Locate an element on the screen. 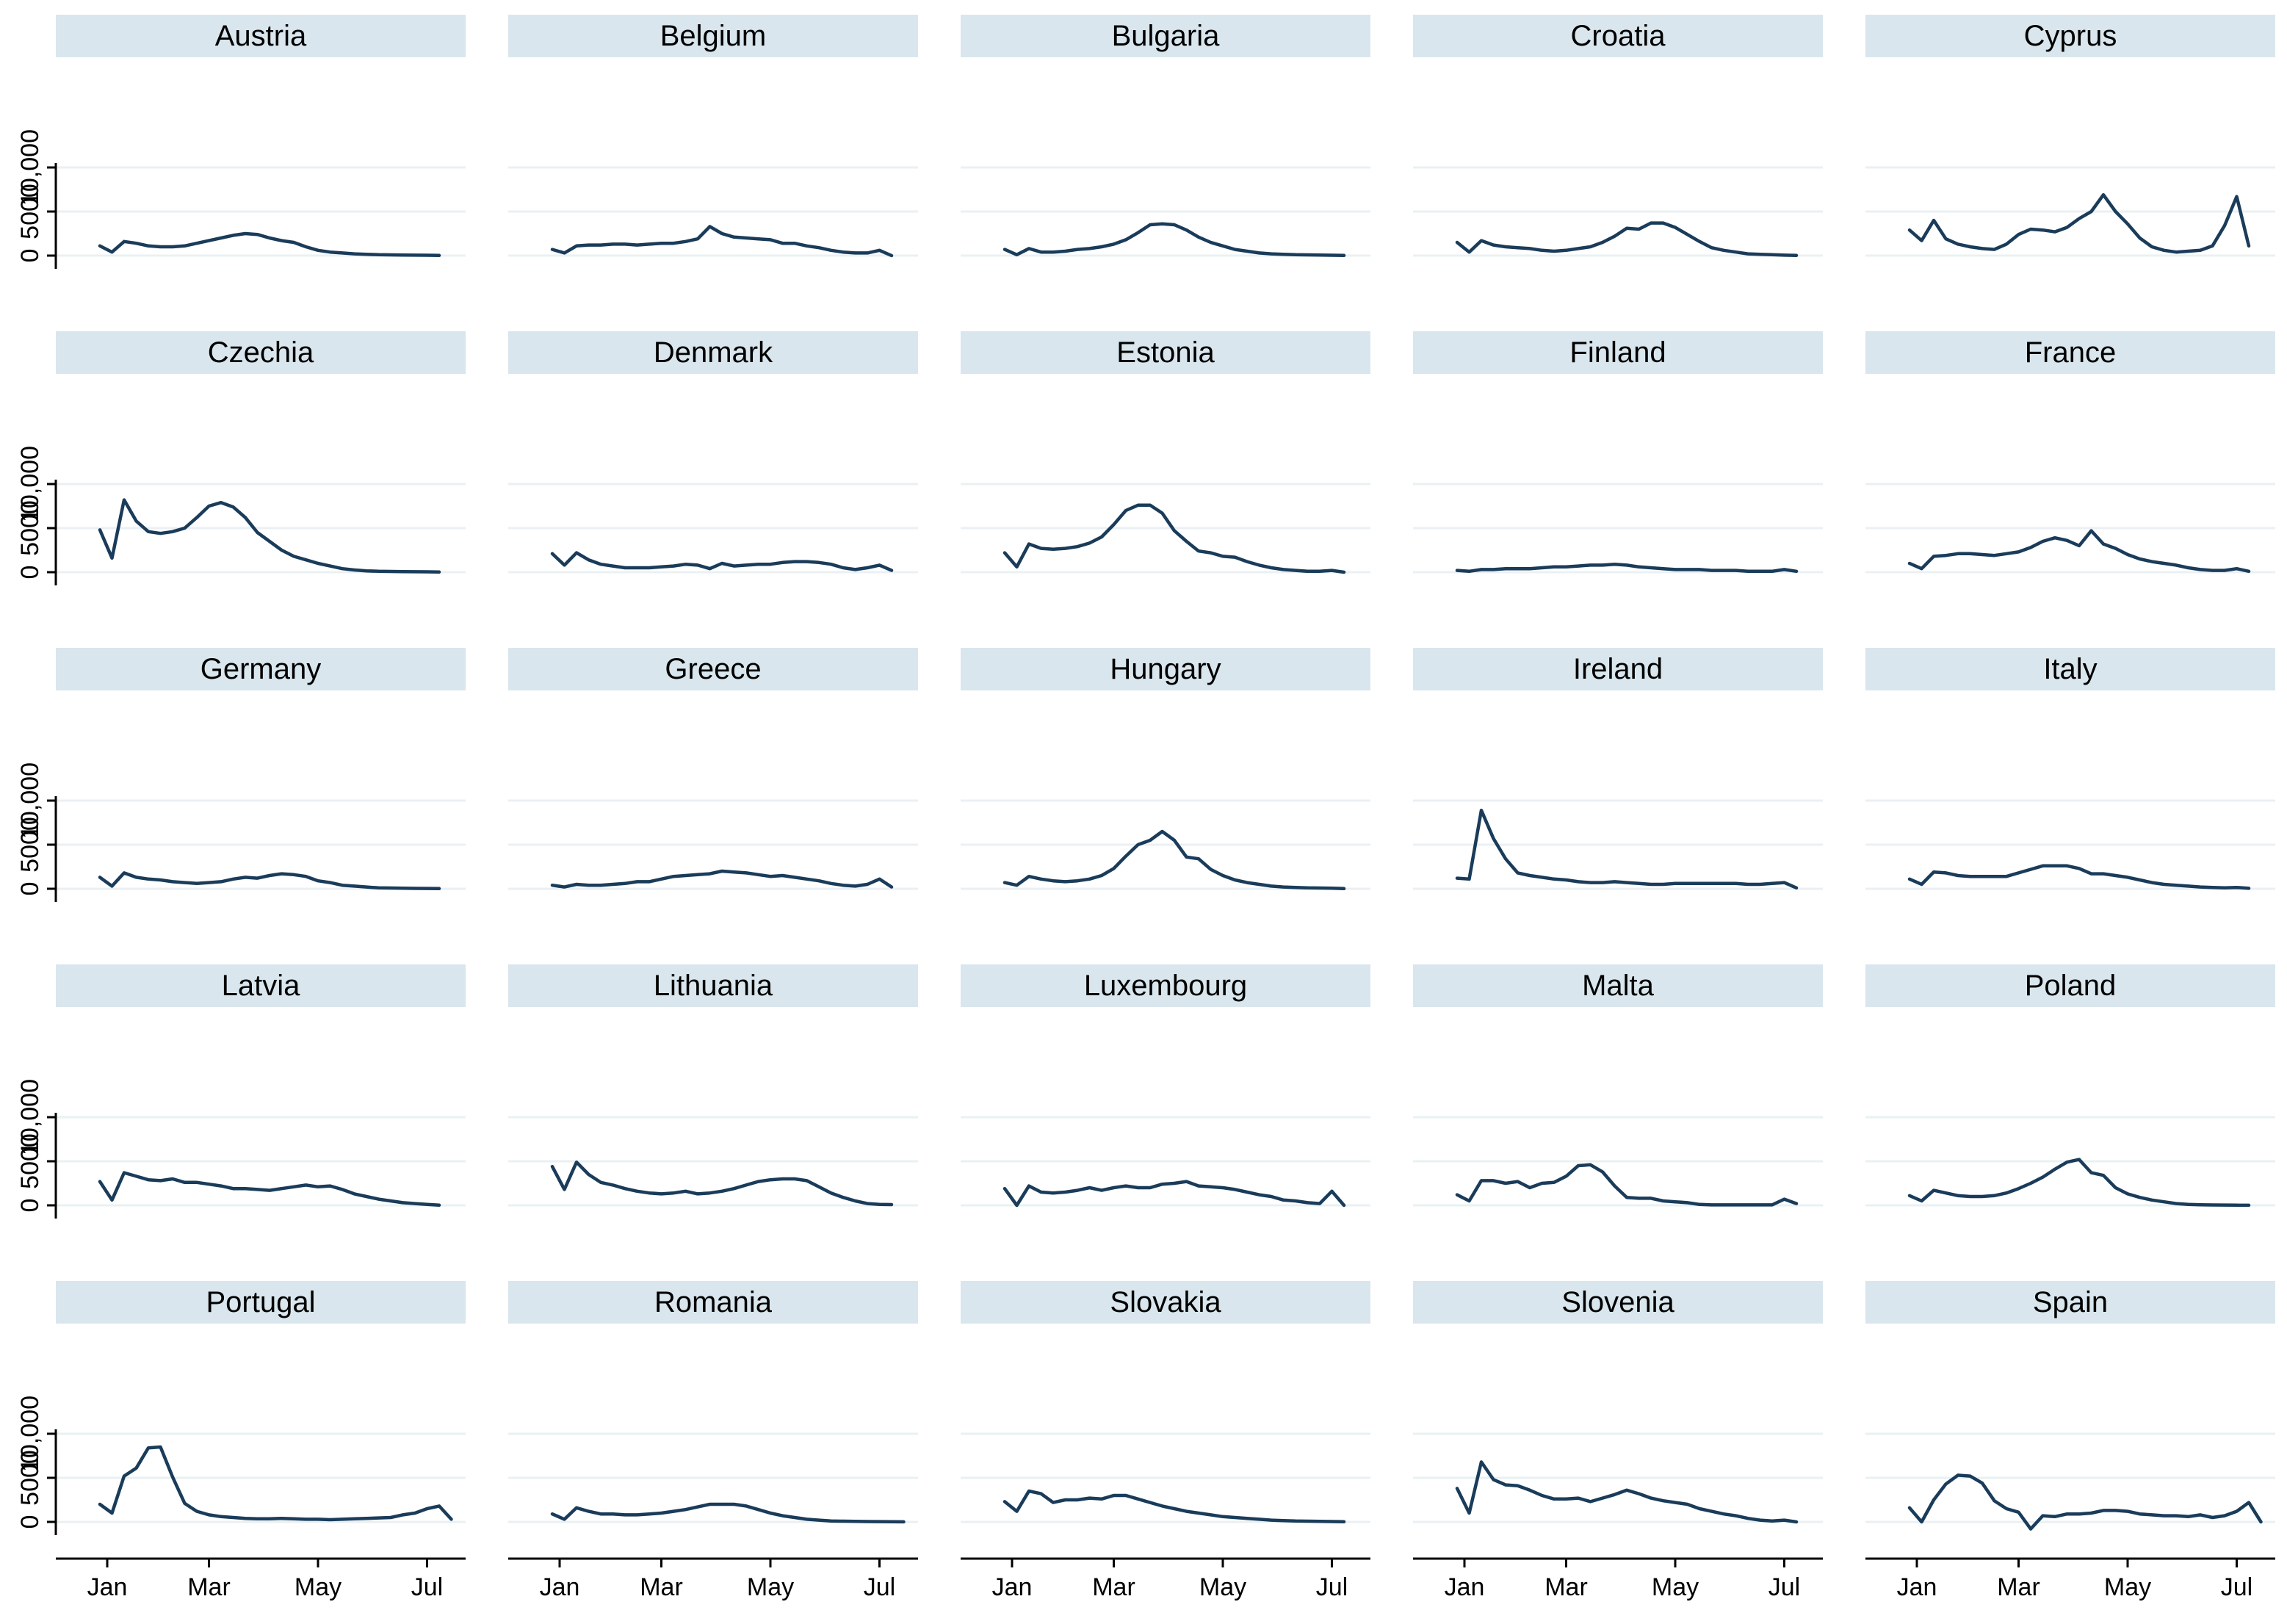 The height and width of the screenshot is (1624, 2287). panel-belgium: Belgium is located at coordinates (713, 136).